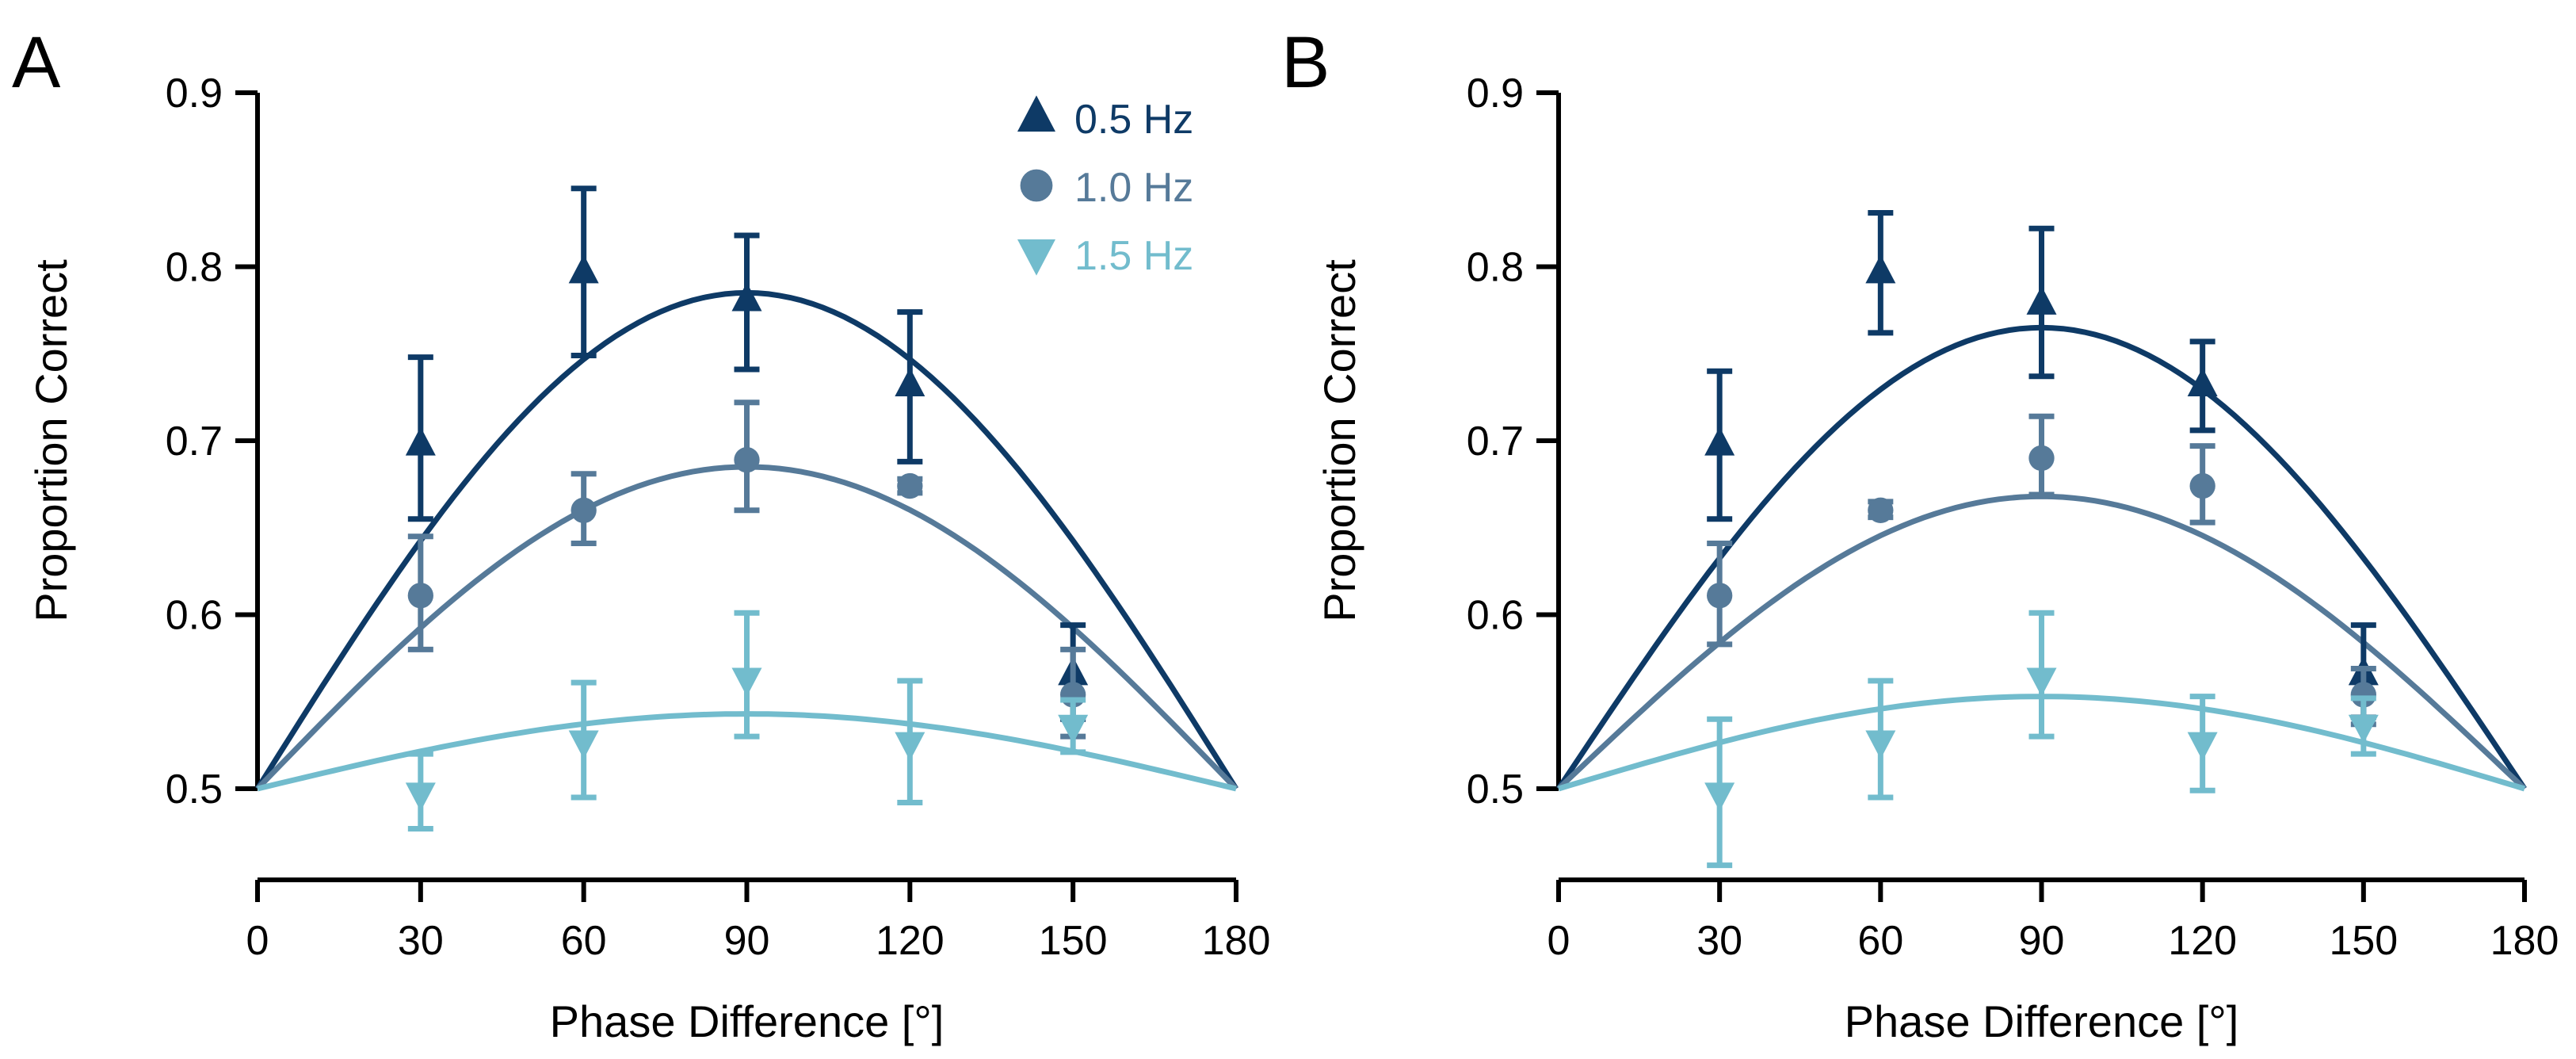 The width and height of the screenshot is (2576, 1059). What do you see at coordinates (36, 62) in the screenshot?
I see `panel-letter: A` at bounding box center [36, 62].